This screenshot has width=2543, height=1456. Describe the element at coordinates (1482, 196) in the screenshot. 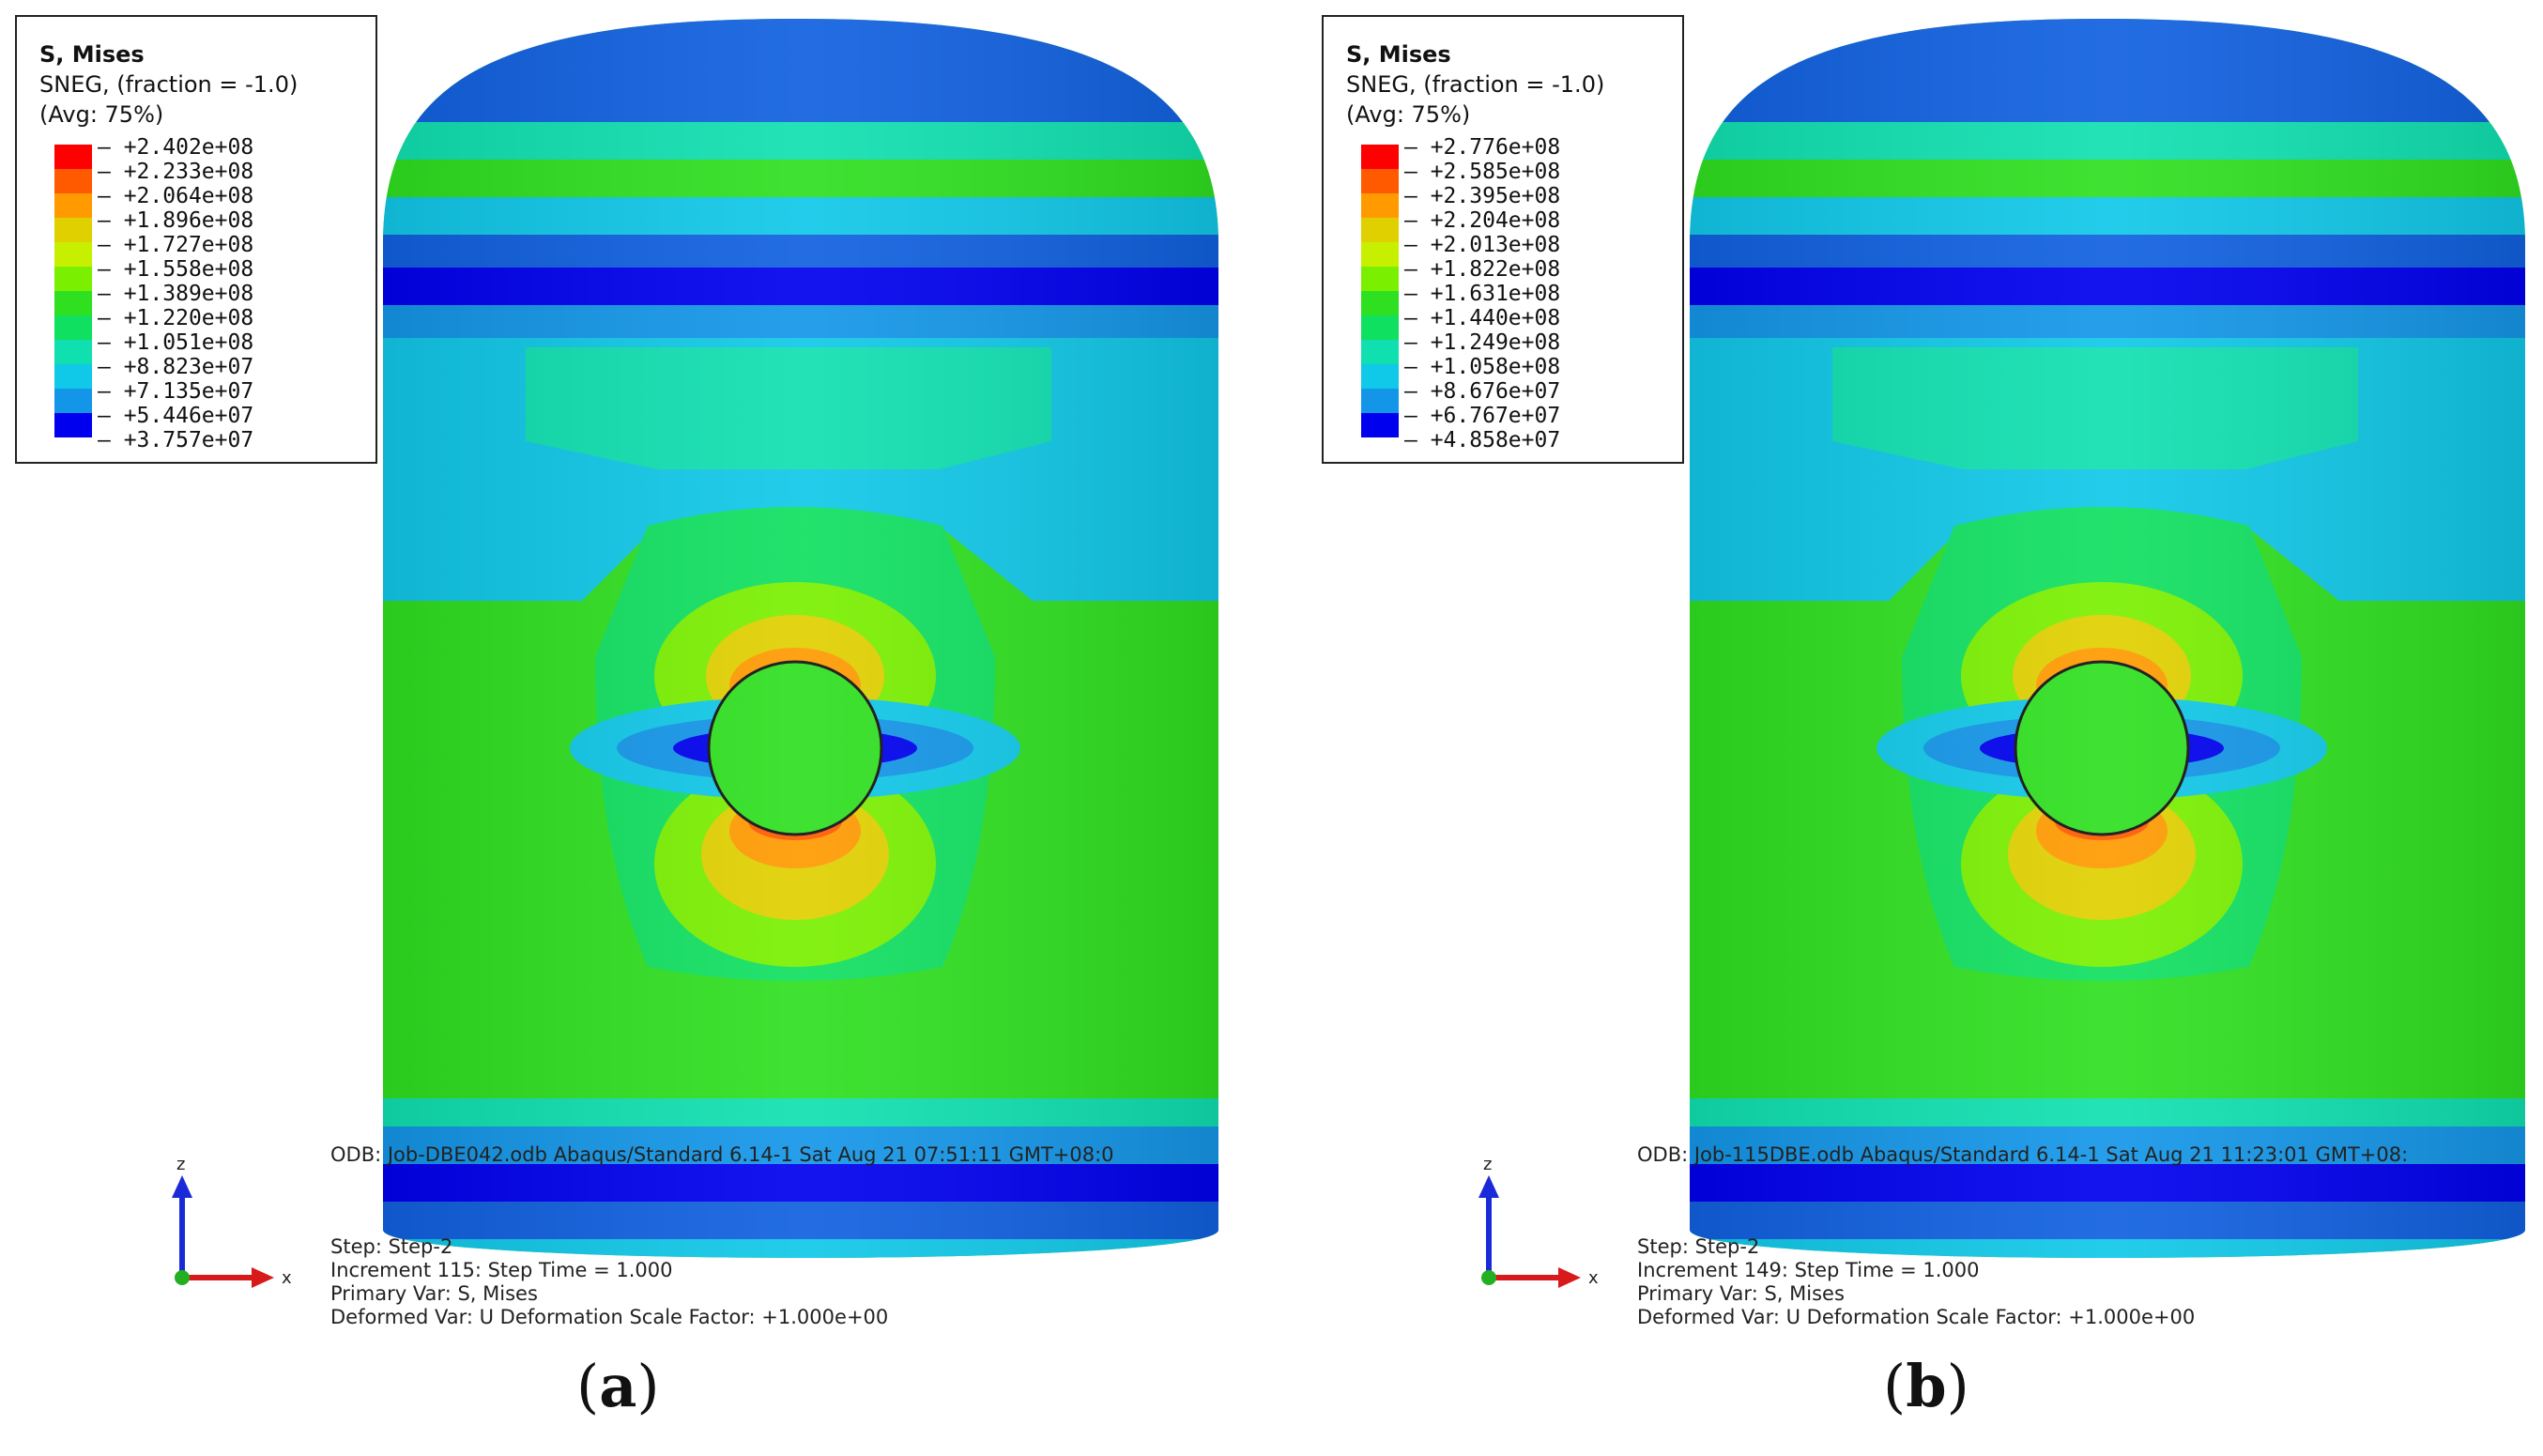

I see `legend-value: +2.395e+08` at that location.